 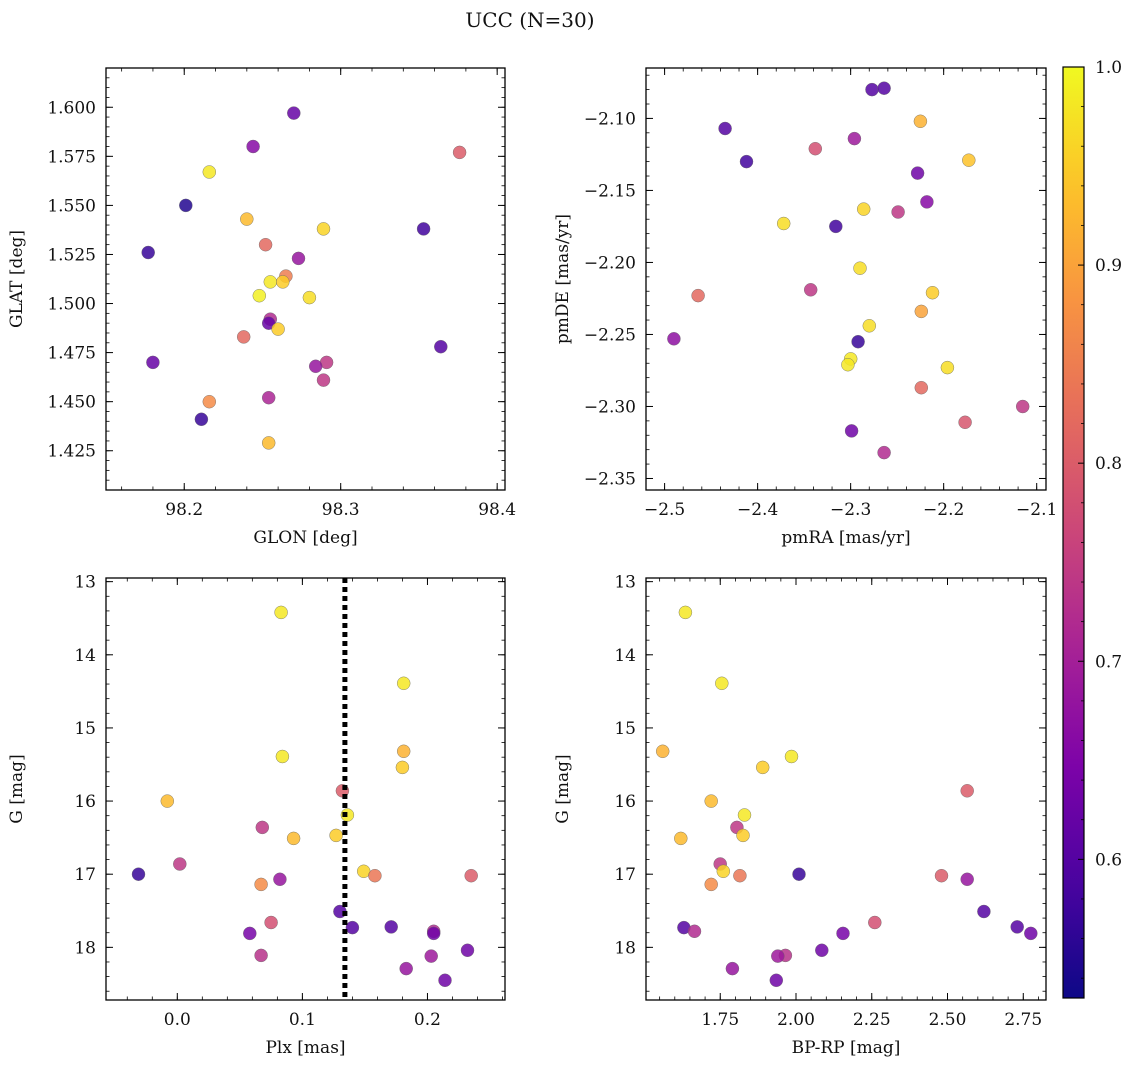 I want to click on colorbar-tick-label: 1.0, so click(x=1108, y=68).